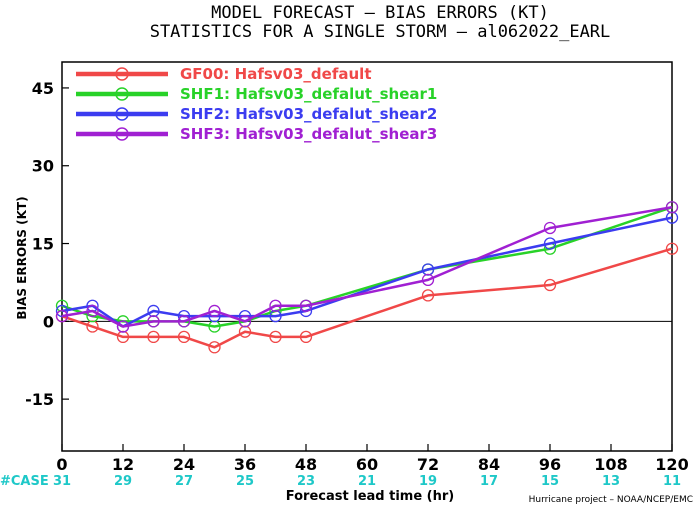 The width and height of the screenshot is (700, 506). Describe the element at coordinates (245, 464) in the screenshot. I see `x-tick-label: 36` at that location.